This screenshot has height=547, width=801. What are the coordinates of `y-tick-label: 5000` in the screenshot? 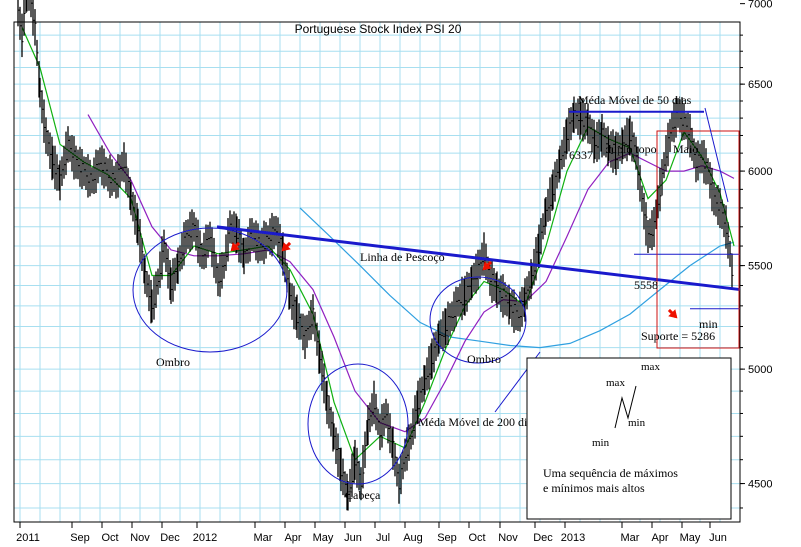 It's located at (760, 370).